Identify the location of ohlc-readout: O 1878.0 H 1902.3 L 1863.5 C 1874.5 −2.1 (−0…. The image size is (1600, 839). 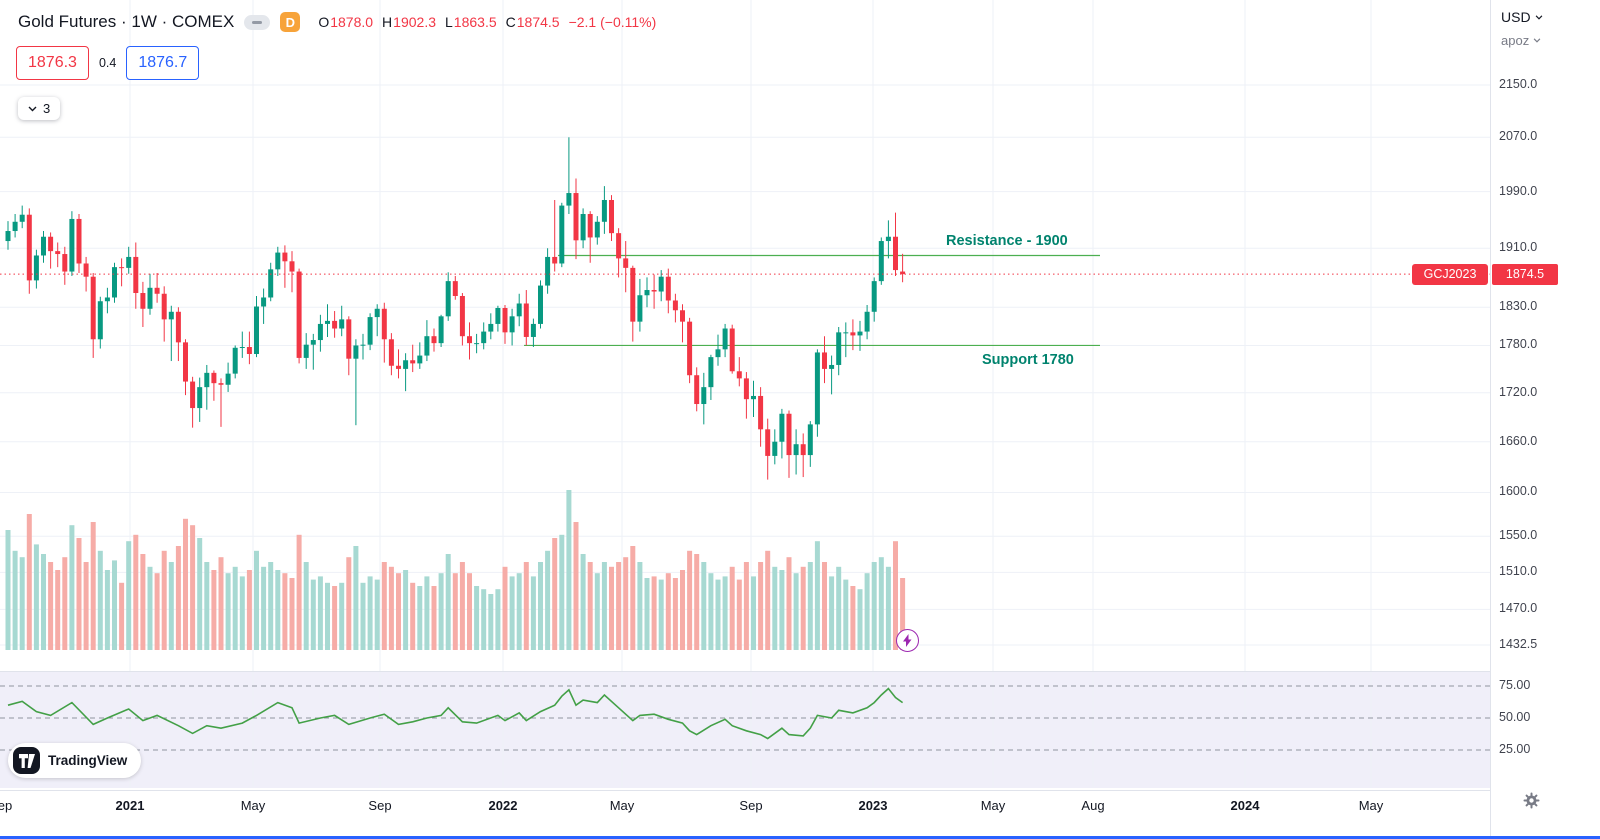
(487, 22).